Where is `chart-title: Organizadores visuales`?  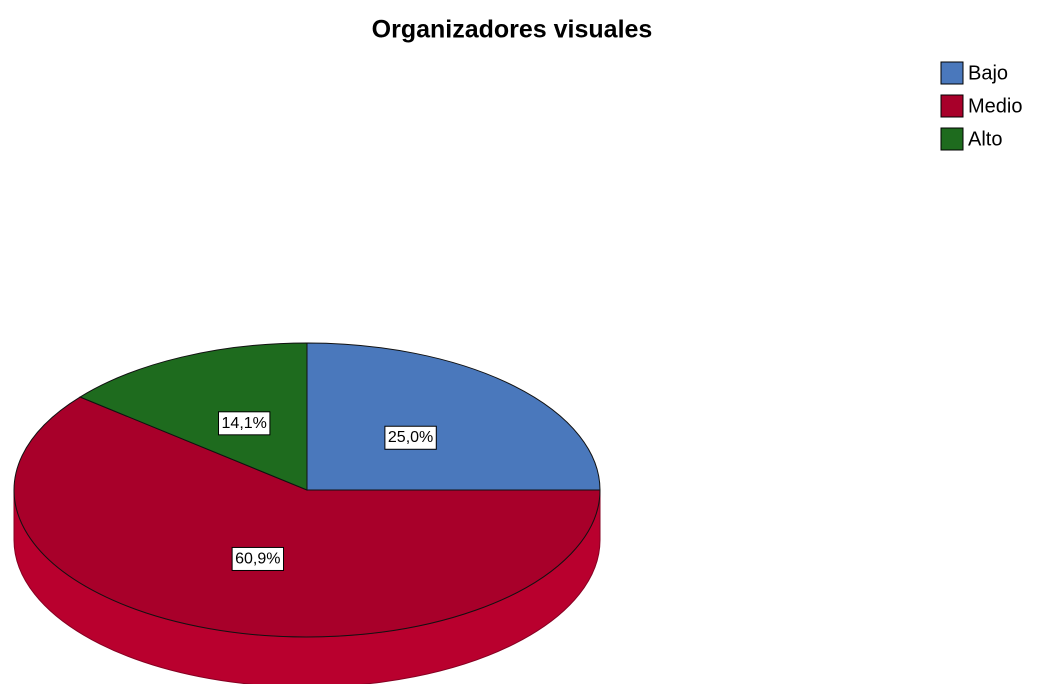
chart-title: Organizadores visuales is located at coordinates (512, 30).